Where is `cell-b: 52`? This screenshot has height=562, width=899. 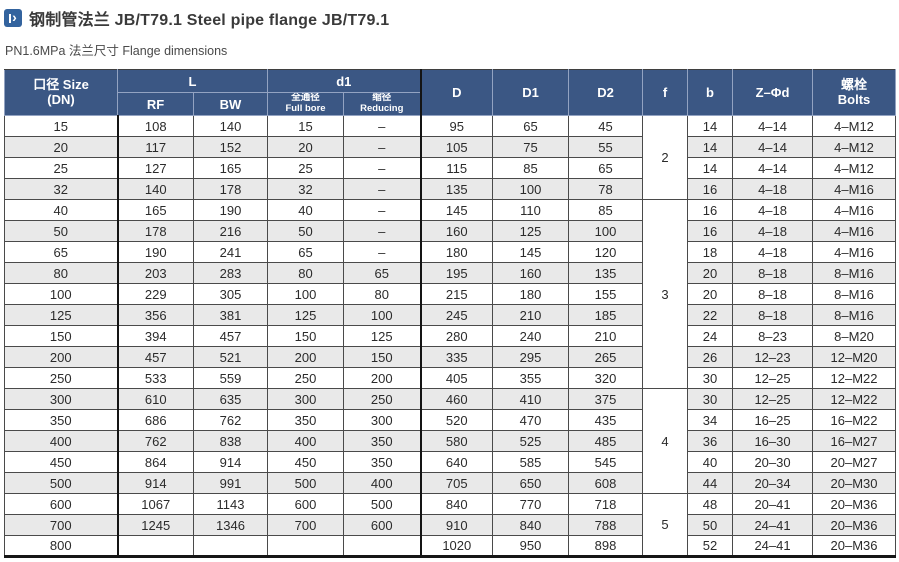 cell-b: 52 is located at coordinates (710, 546).